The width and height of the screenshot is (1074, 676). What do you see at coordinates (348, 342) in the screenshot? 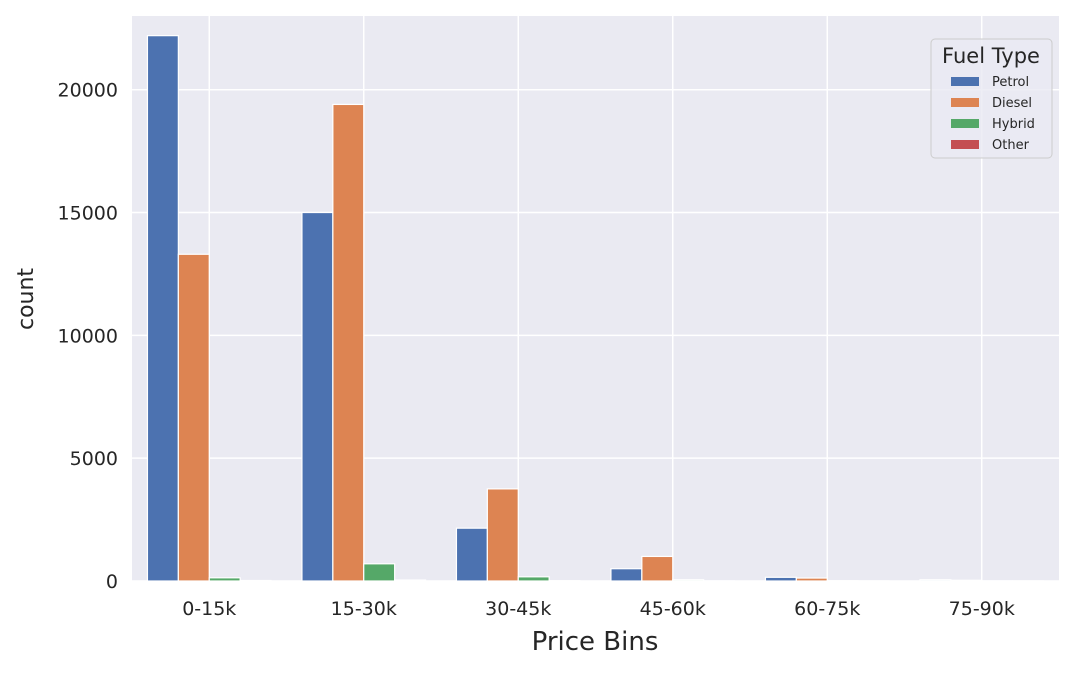
I see `bar-diesel-15-30k` at bounding box center [348, 342].